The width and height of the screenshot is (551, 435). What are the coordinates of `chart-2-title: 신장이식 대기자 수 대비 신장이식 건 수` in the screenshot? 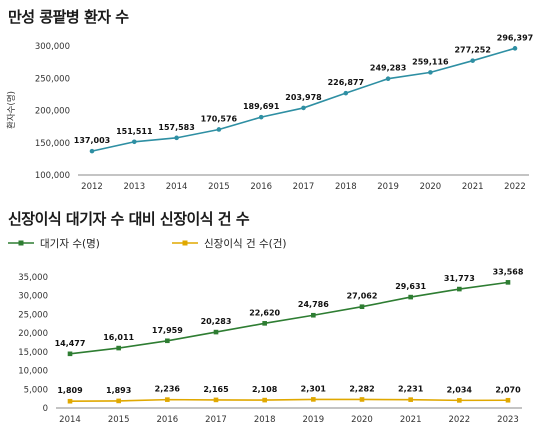 It's located at (129, 219).